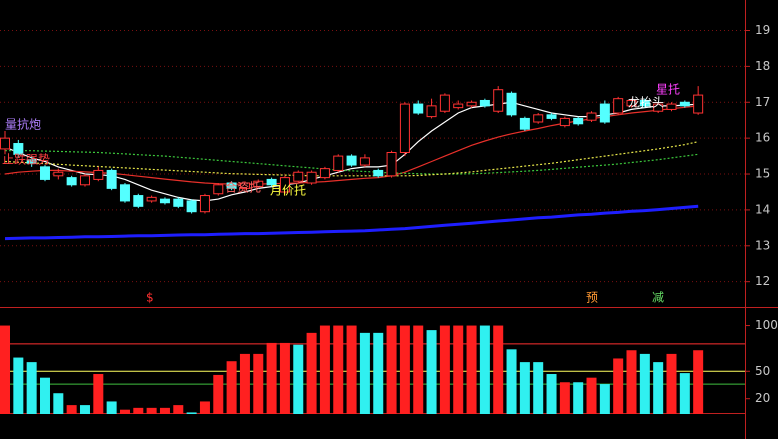 Image resolution: width=778 pixels, height=439 pixels. What do you see at coordinates (668, 90) in the screenshot?
I see `annotation: 星托` at bounding box center [668, 90].